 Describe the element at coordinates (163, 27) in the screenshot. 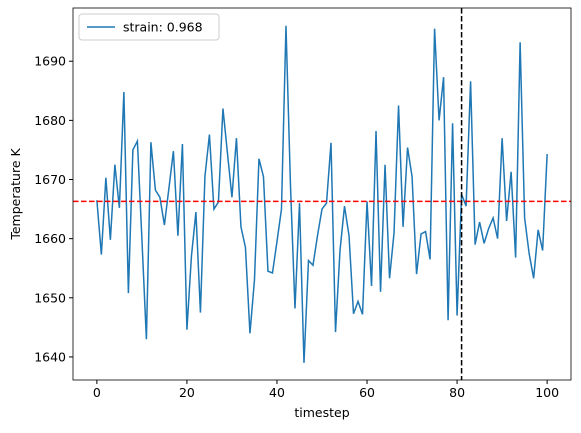

I see `legend-label: strain: 0.968` at that location.